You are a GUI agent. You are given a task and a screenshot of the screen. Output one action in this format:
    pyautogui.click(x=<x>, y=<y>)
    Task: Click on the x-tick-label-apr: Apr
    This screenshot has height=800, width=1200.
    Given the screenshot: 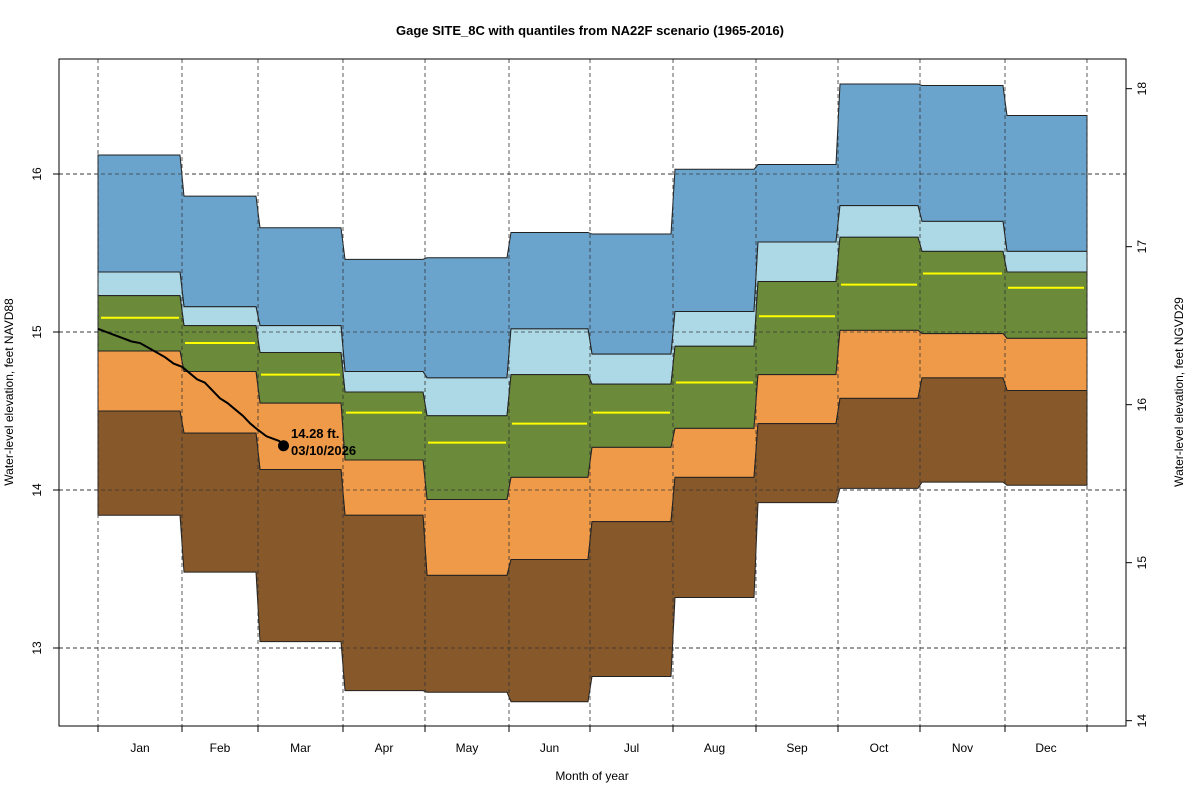 What is the action you would take?
    pyautogui.click(x=384, y=748)
    